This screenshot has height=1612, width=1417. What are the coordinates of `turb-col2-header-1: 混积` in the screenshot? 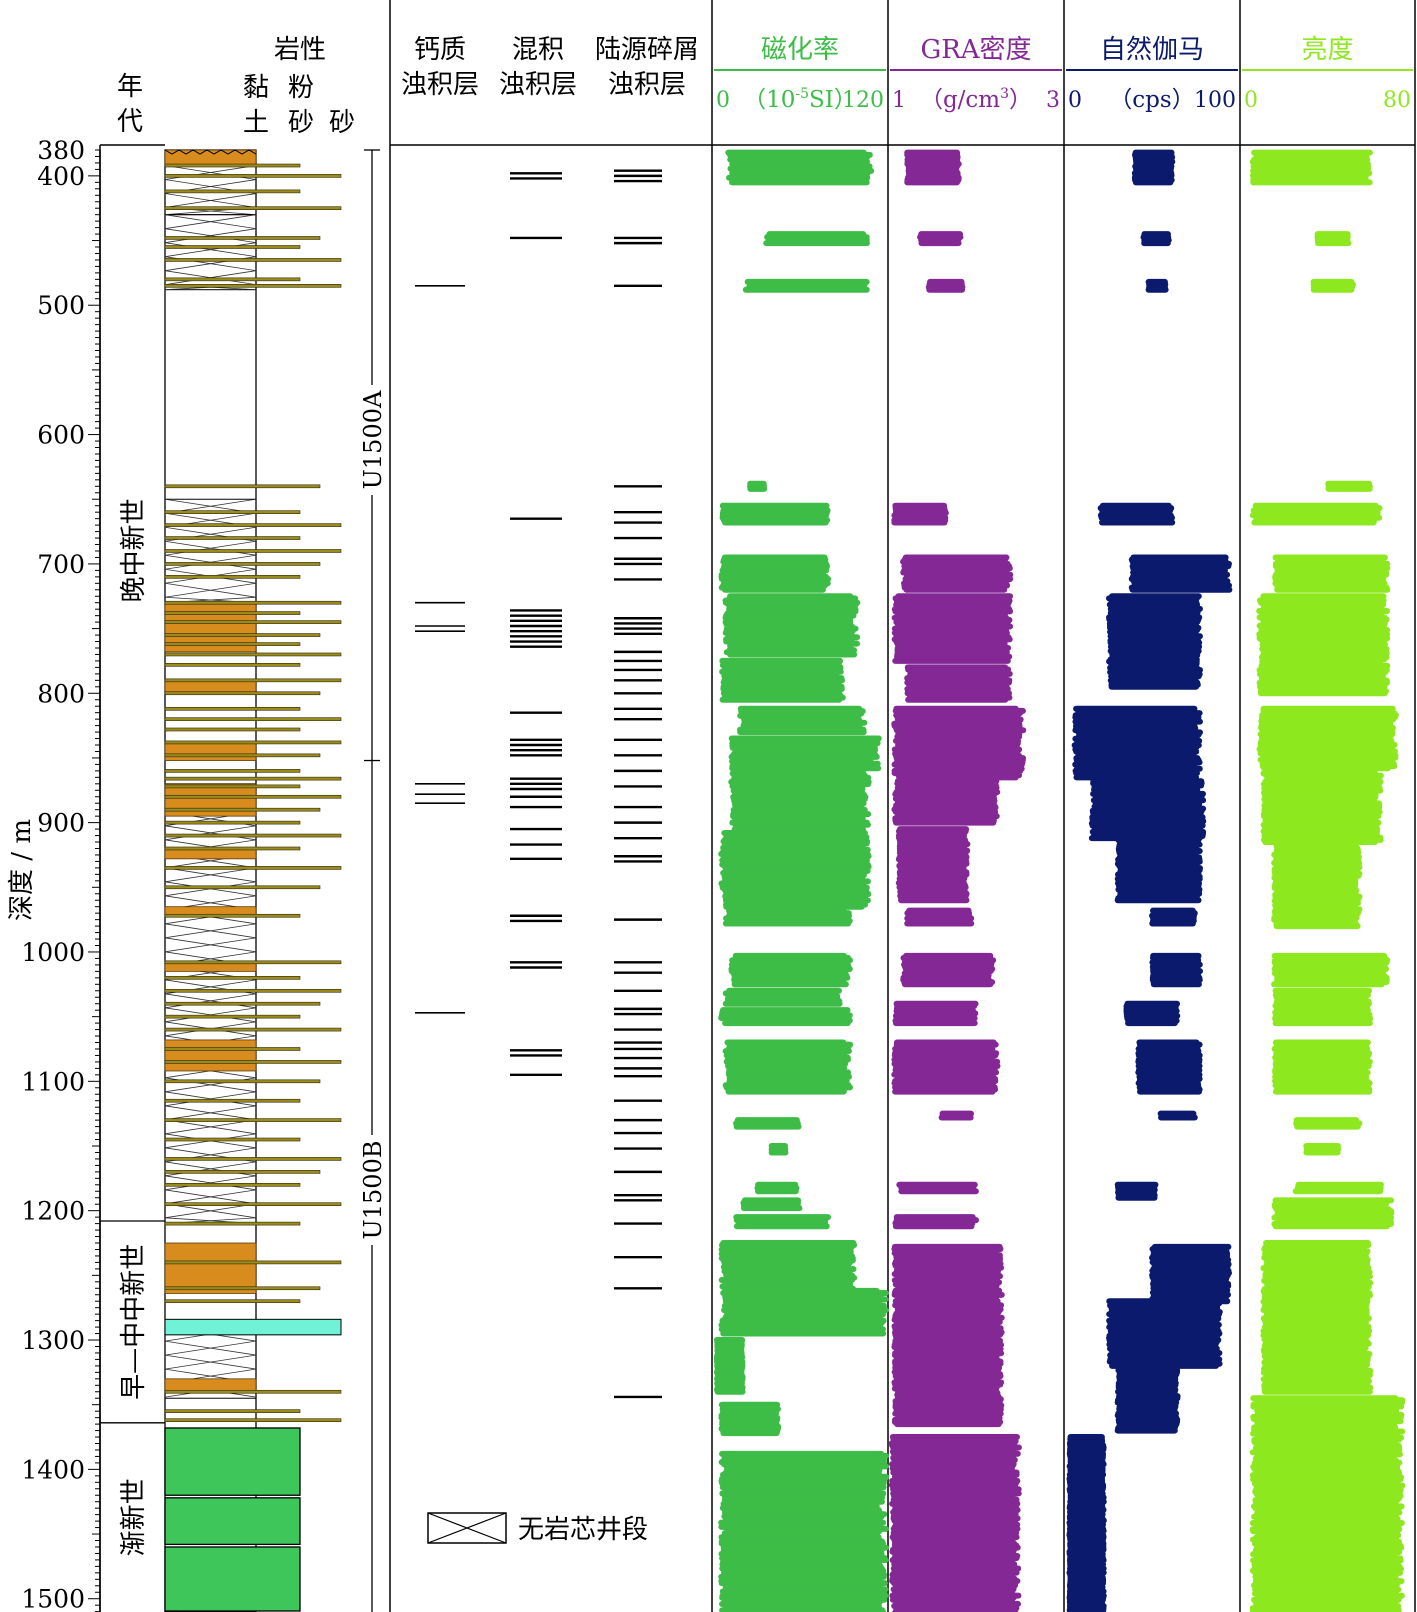 It's located at (538, 50).